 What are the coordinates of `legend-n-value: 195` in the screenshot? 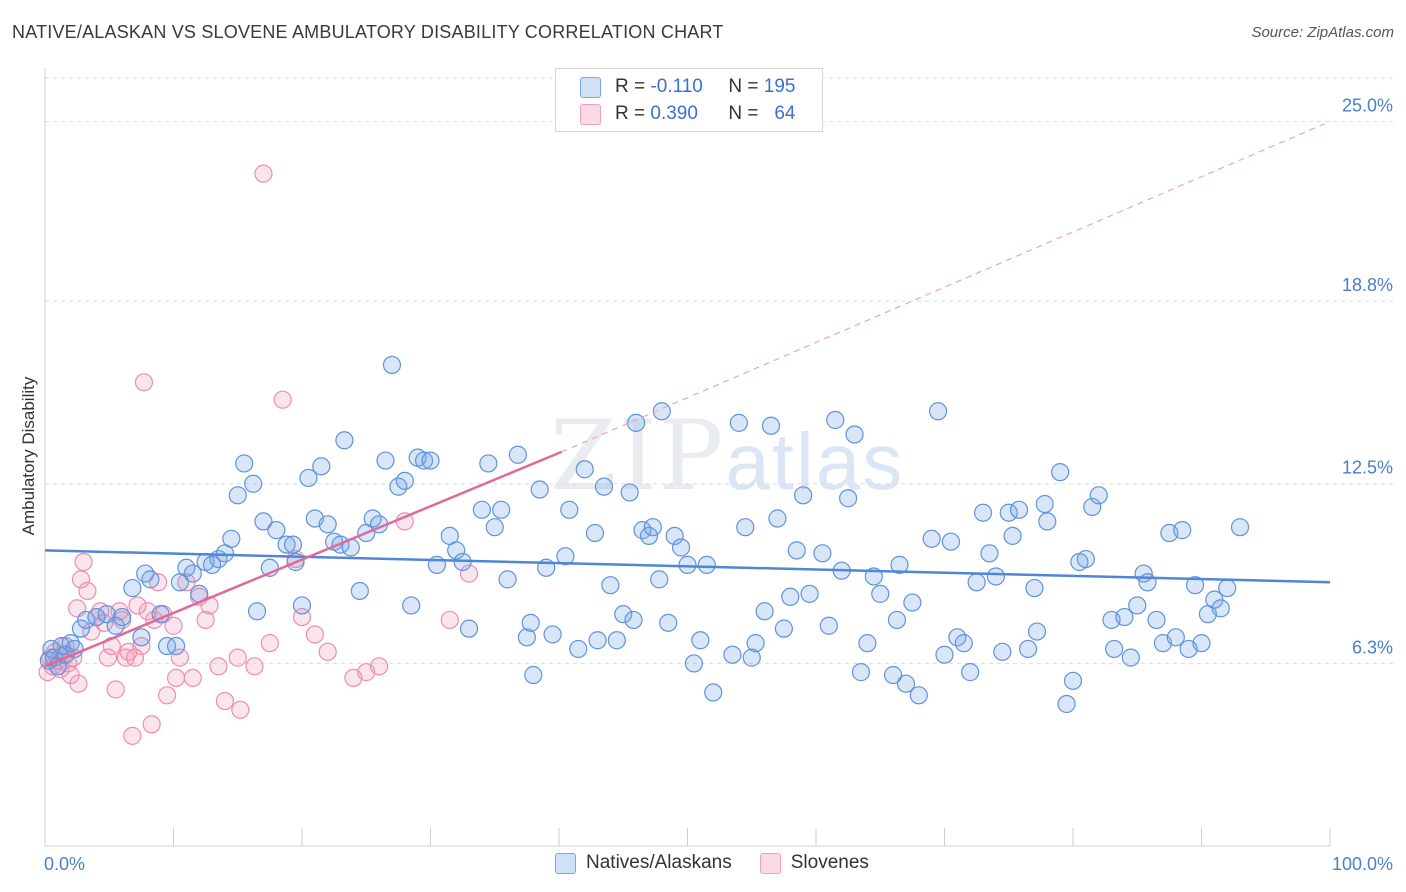 It's located at (779, 86).